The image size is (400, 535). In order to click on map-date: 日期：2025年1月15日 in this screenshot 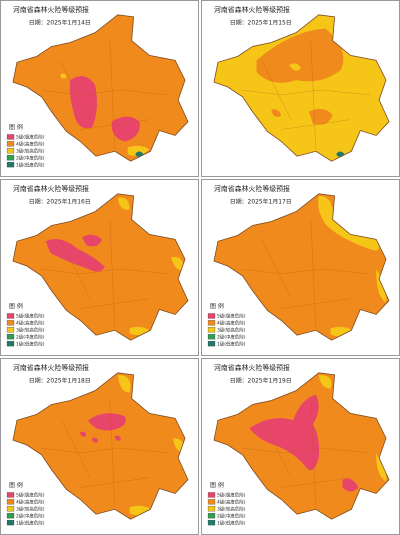, I will do `click(261, 22)`.